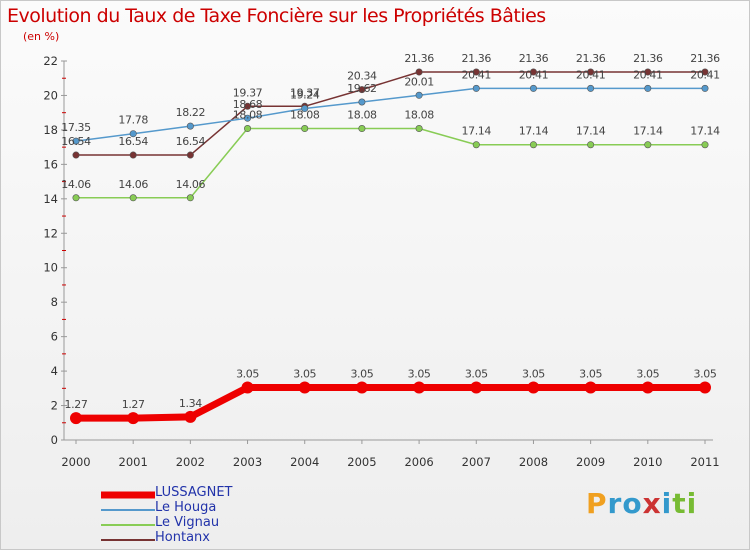 This screenshot has width=750, height=550. Describe the element at coordinates (75, 462) in the screenshot. I see `x-tick-label: 2000` at that location.